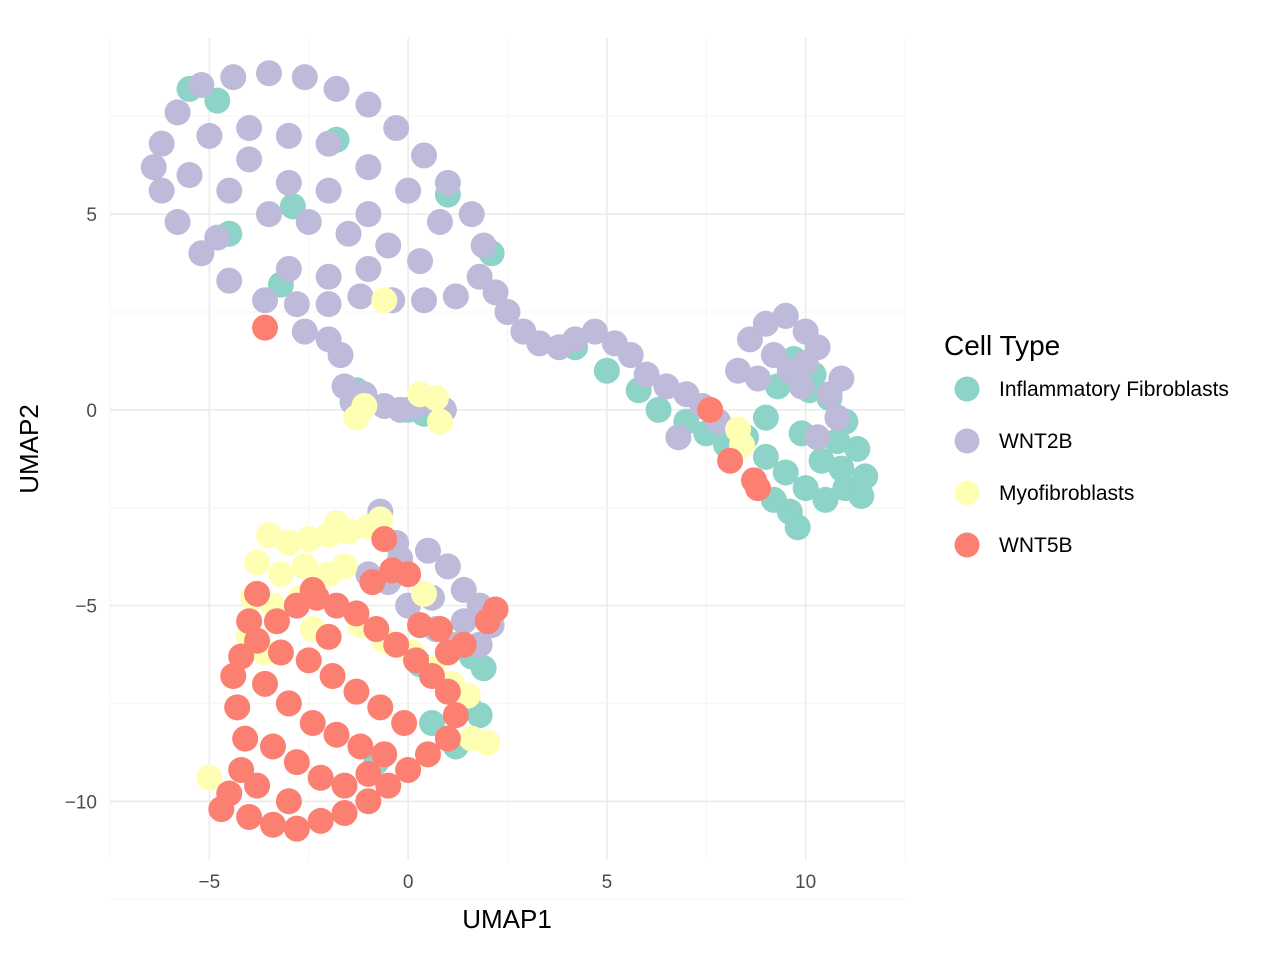 Image resolution: width=1280 pixels, height=960 pixels. Describe the element at coordinates (607, 882) in the screenshot. I see `x-tick-label: 5` at that location.